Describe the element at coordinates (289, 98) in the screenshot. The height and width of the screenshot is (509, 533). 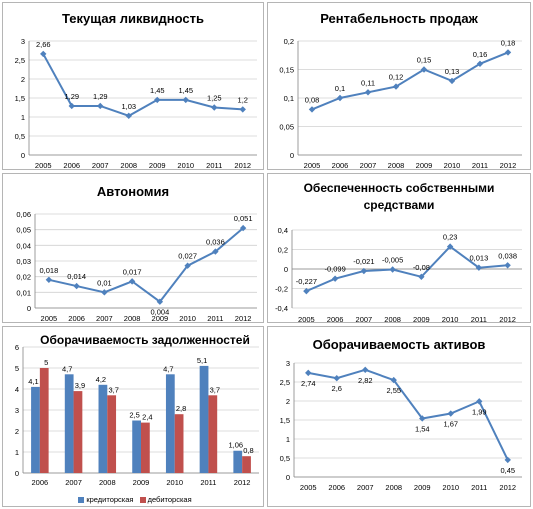
I see `y-tick-label: 0,1` at that location.